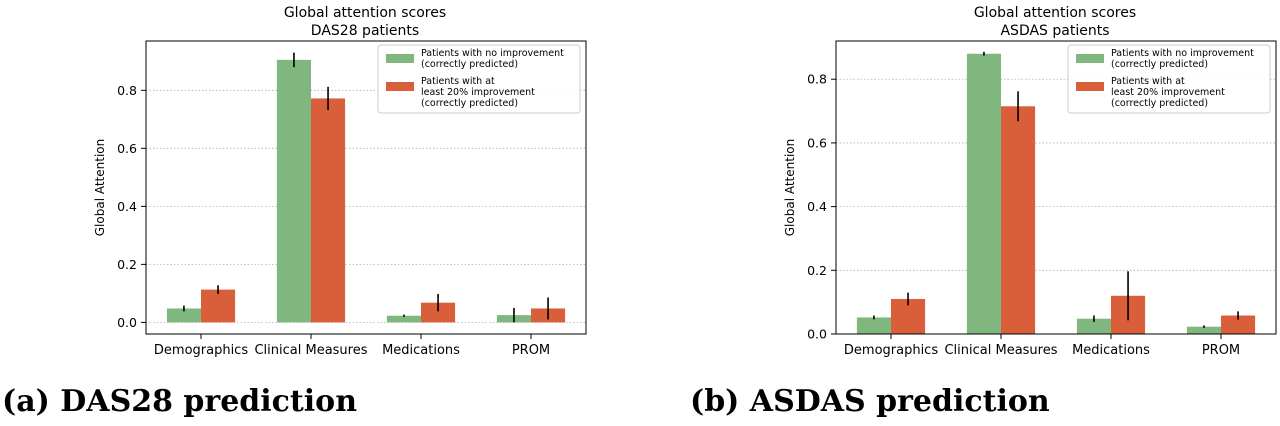 The image size is (1280, 426). What do you see at coordinates (870, 401) in the screenshot?
I see `caption-b: (b) ASDAS prediction` at bounding box center [870, 401].